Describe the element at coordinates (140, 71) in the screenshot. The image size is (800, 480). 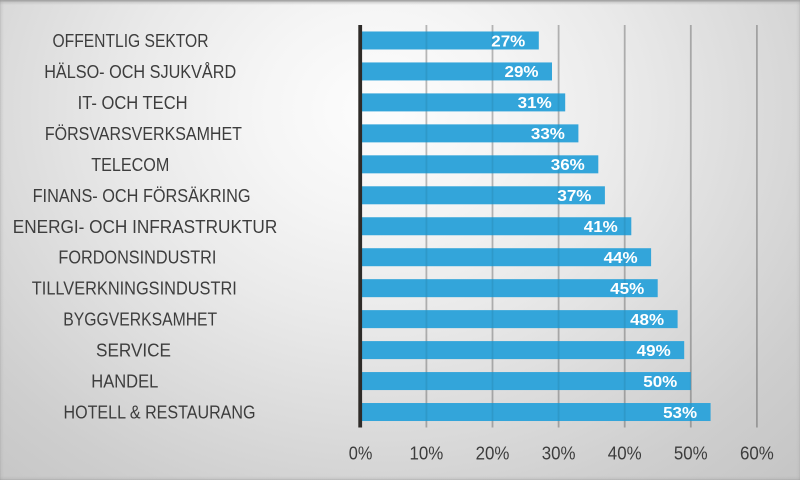
I see `svg-text: HÄLSO- OCH SJUKVÅRD` at that location.